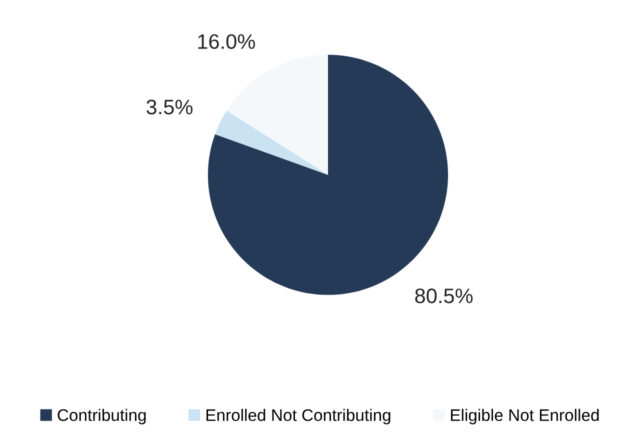 The image size is (640, 435). I want to click on data-label: 3.5%, so click(169, 107).